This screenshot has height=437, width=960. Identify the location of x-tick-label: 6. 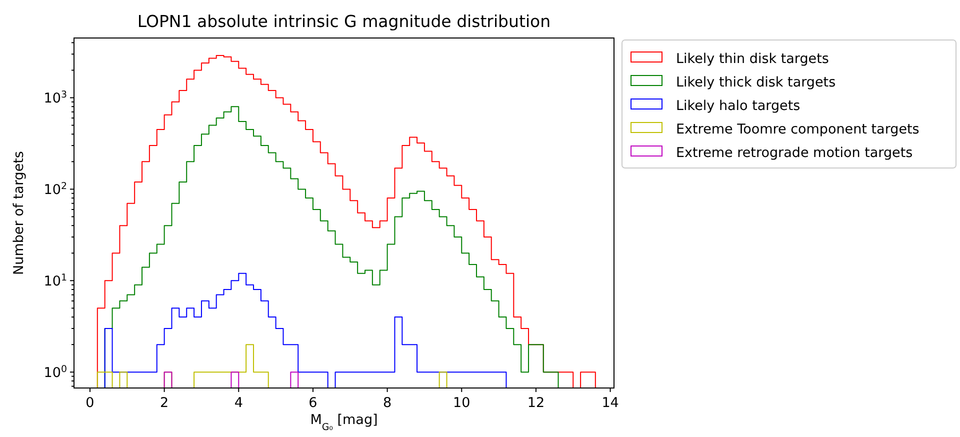
(313, 403).